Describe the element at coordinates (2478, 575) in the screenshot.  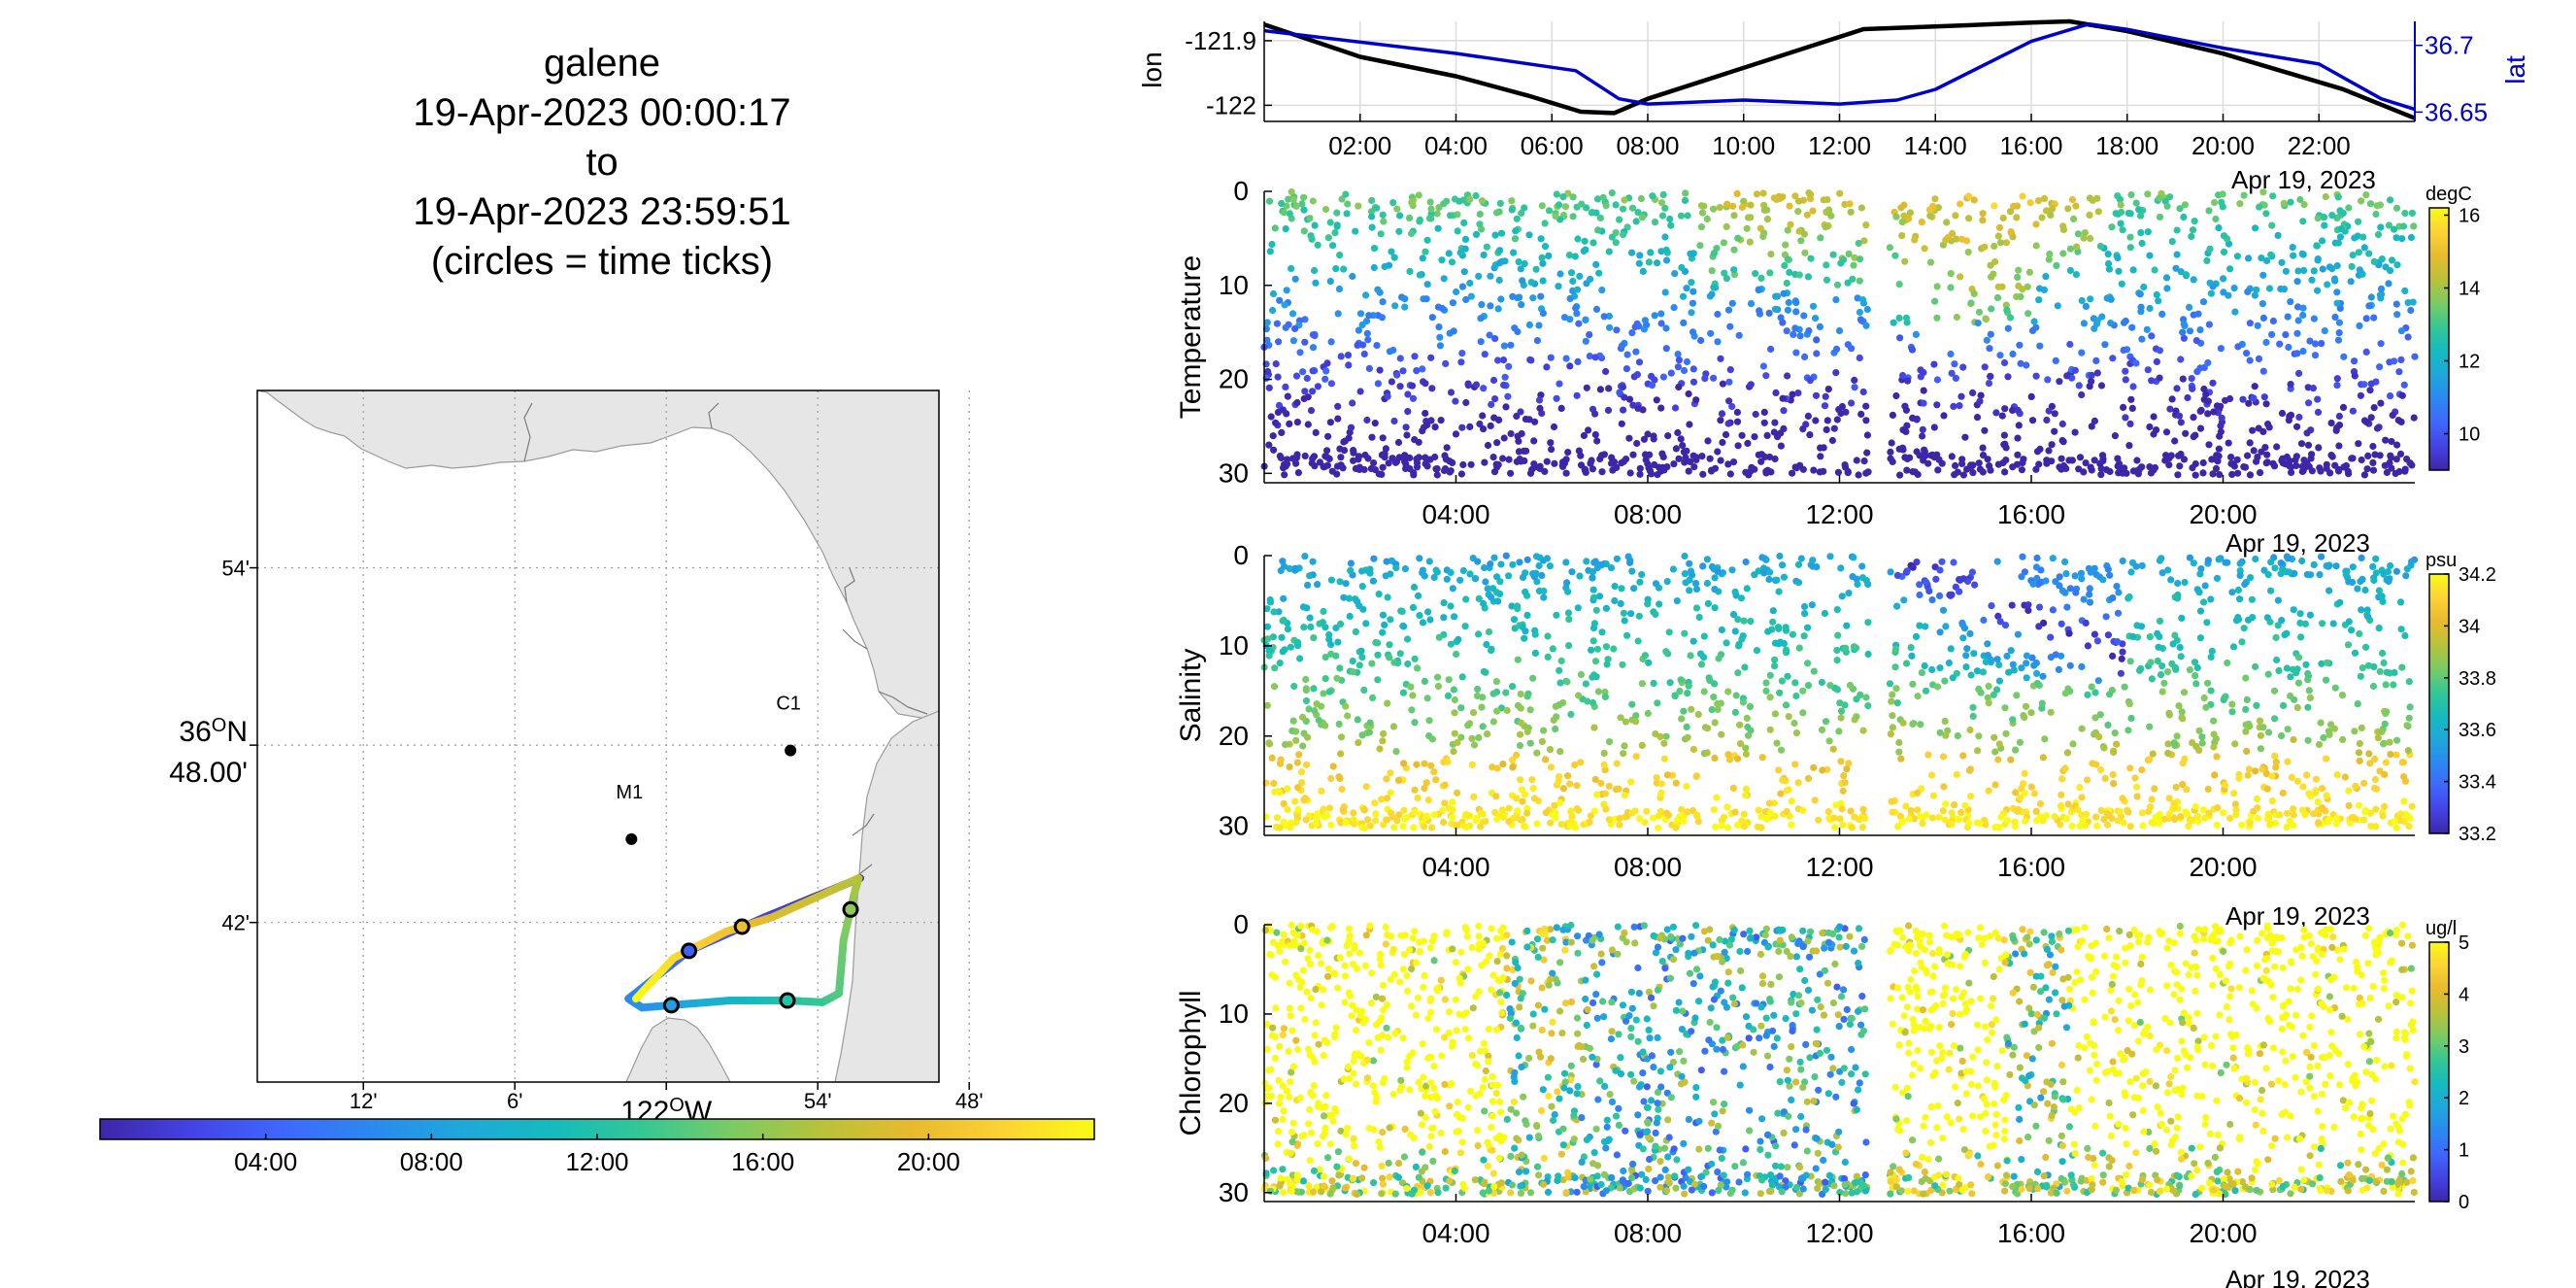
I see `salinity-colorbar-tick-label: 34.2` at that location.